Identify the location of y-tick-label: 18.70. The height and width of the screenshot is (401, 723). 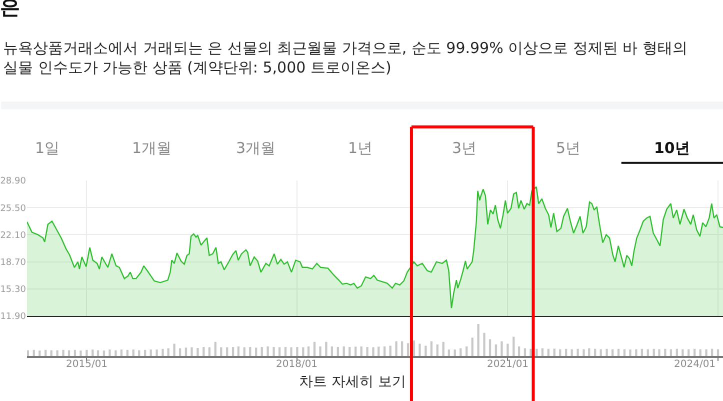
(13, 263).